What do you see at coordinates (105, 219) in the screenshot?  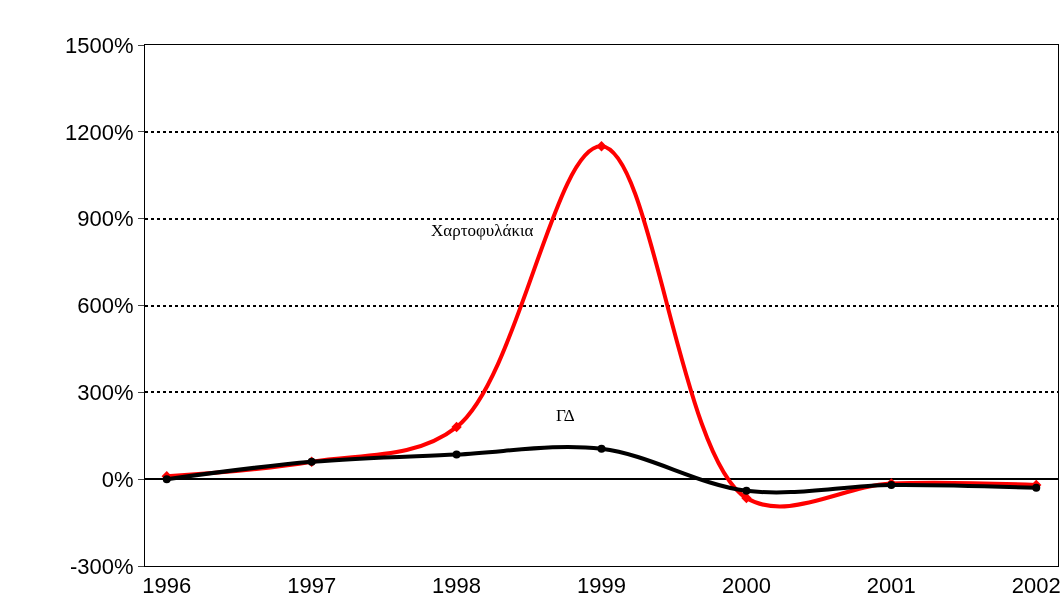 I see `y-tick-label: 900%` at bounding box center [105, 219].